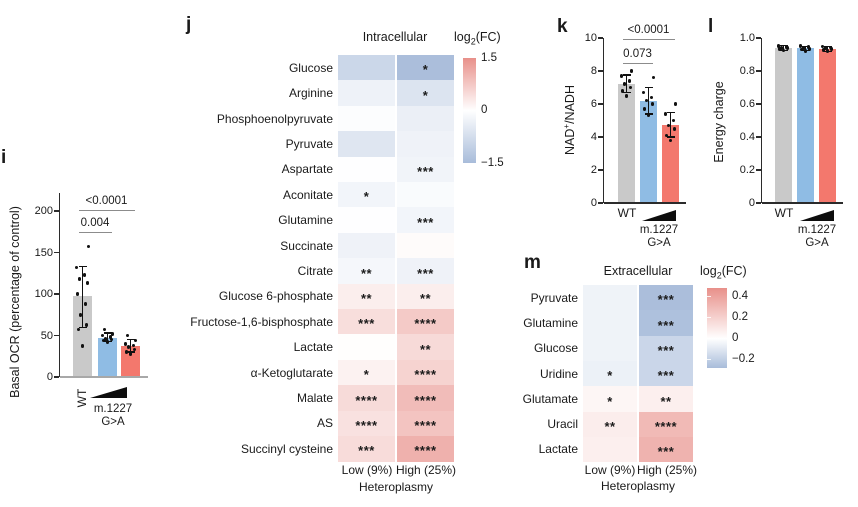  What do you see at coordinates (286, 448) in the screenshot?
I see `heatmap-row-label: Succinyl cysteine` at bounding box center [286, 448].